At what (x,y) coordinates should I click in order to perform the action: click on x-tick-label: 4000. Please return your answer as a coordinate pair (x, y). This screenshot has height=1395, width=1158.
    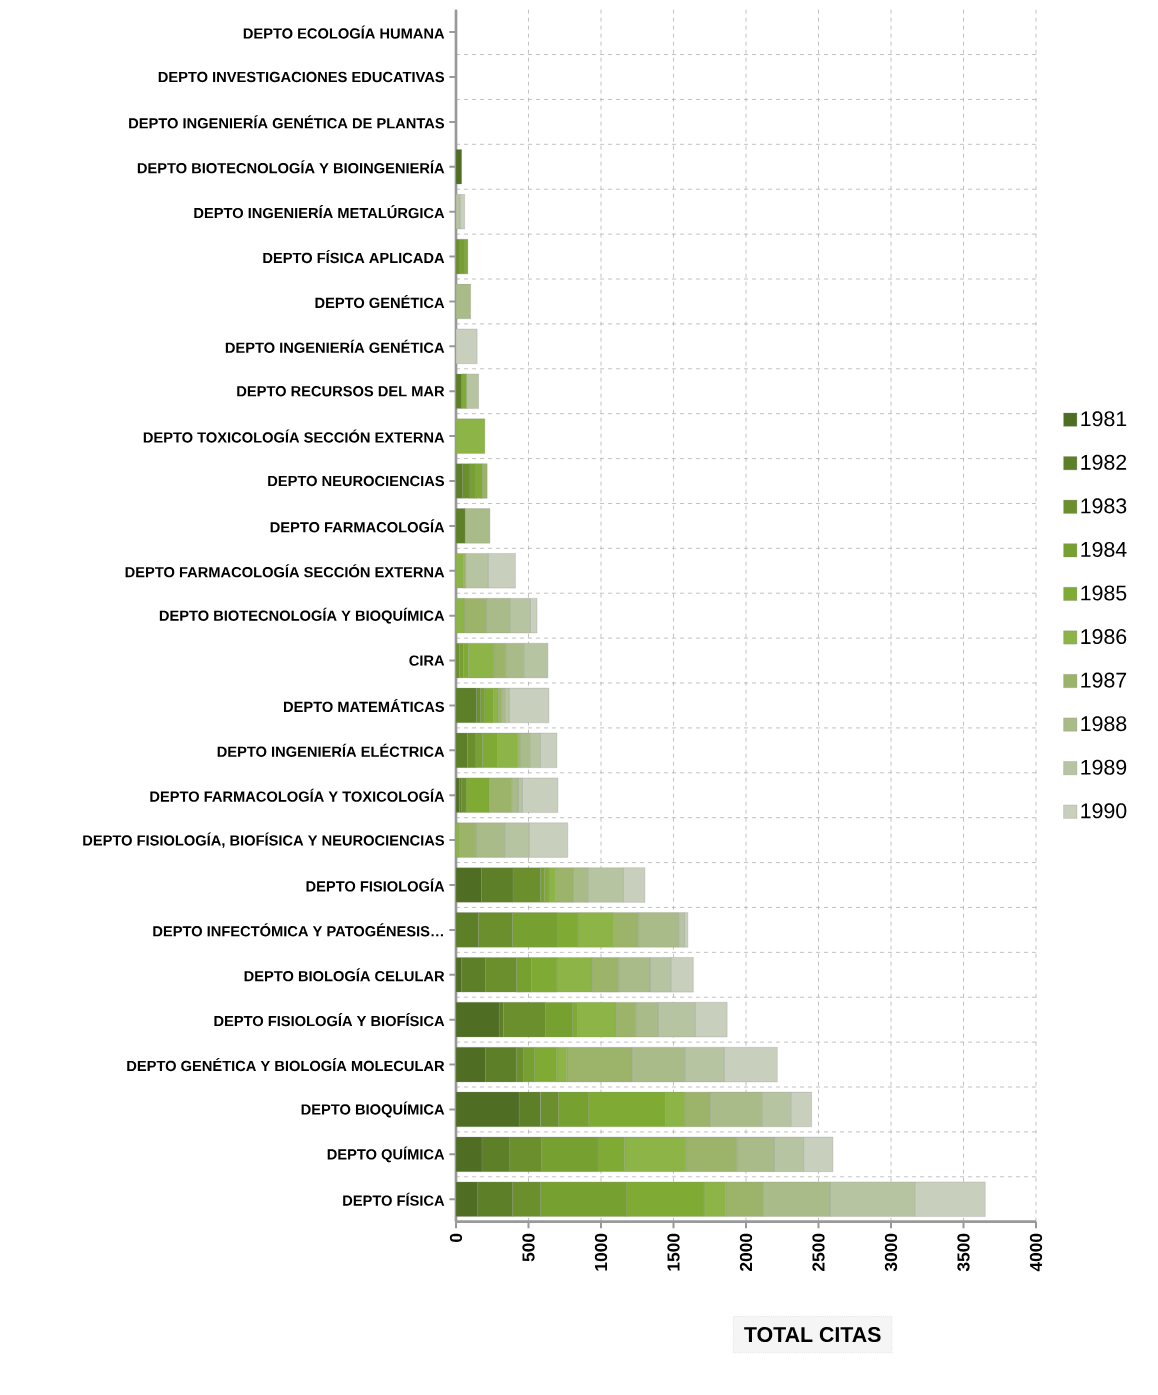
    Looking at the image, I should click on (1036, 1252).